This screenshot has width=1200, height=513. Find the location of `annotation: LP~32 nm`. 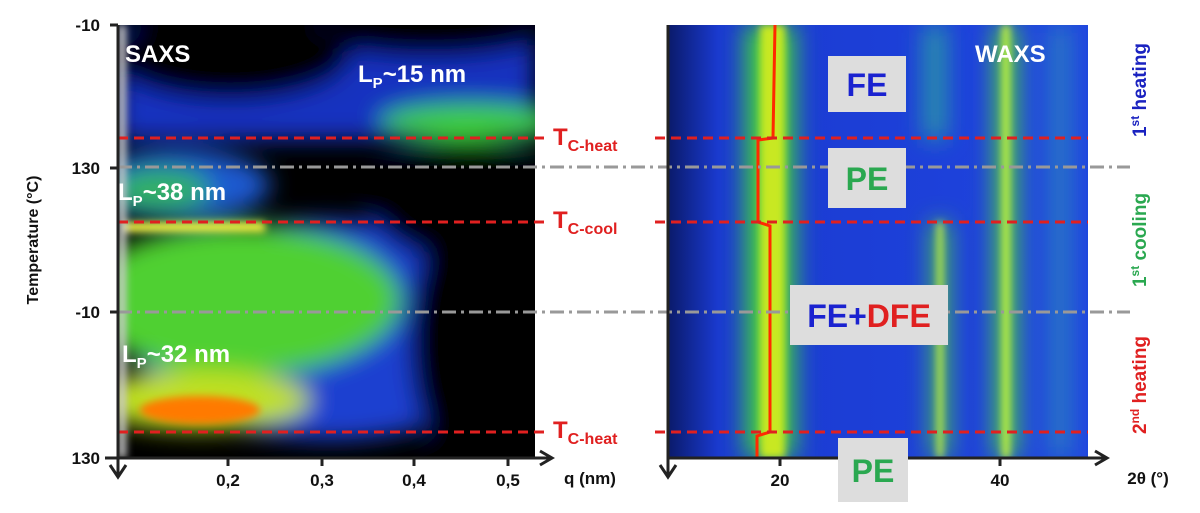

annotation: LP~32 nm is located at coordinates (176, 356).